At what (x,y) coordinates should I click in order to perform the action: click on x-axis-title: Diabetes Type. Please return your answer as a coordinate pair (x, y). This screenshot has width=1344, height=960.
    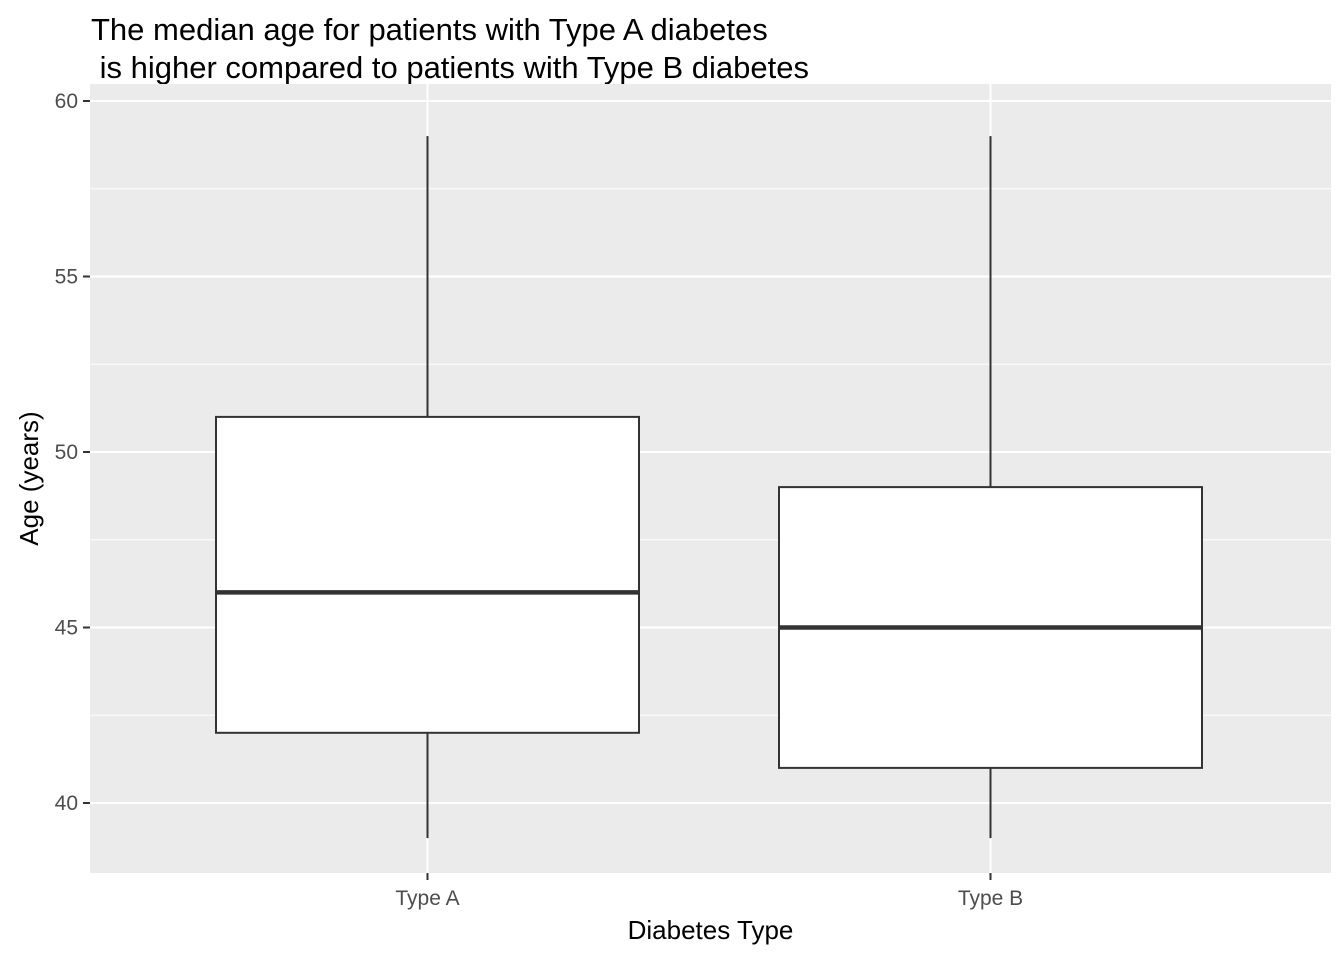
    Looking at the image, I should click on (711, 930).